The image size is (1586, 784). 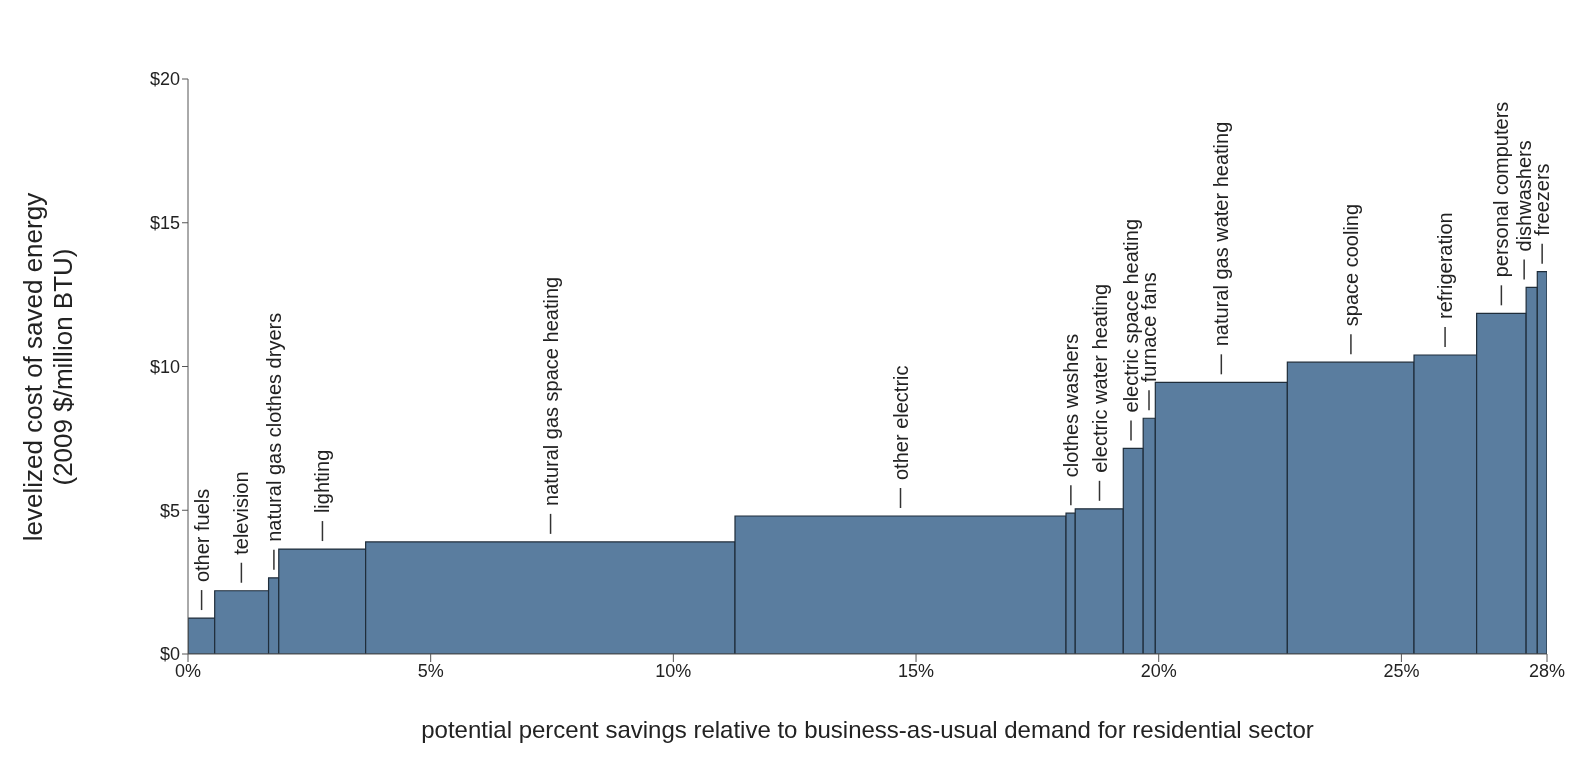 I want to click on x-axis-title: potential percent savings relative to business-as-usual demand for residential sector, so click(x=867, y=730).